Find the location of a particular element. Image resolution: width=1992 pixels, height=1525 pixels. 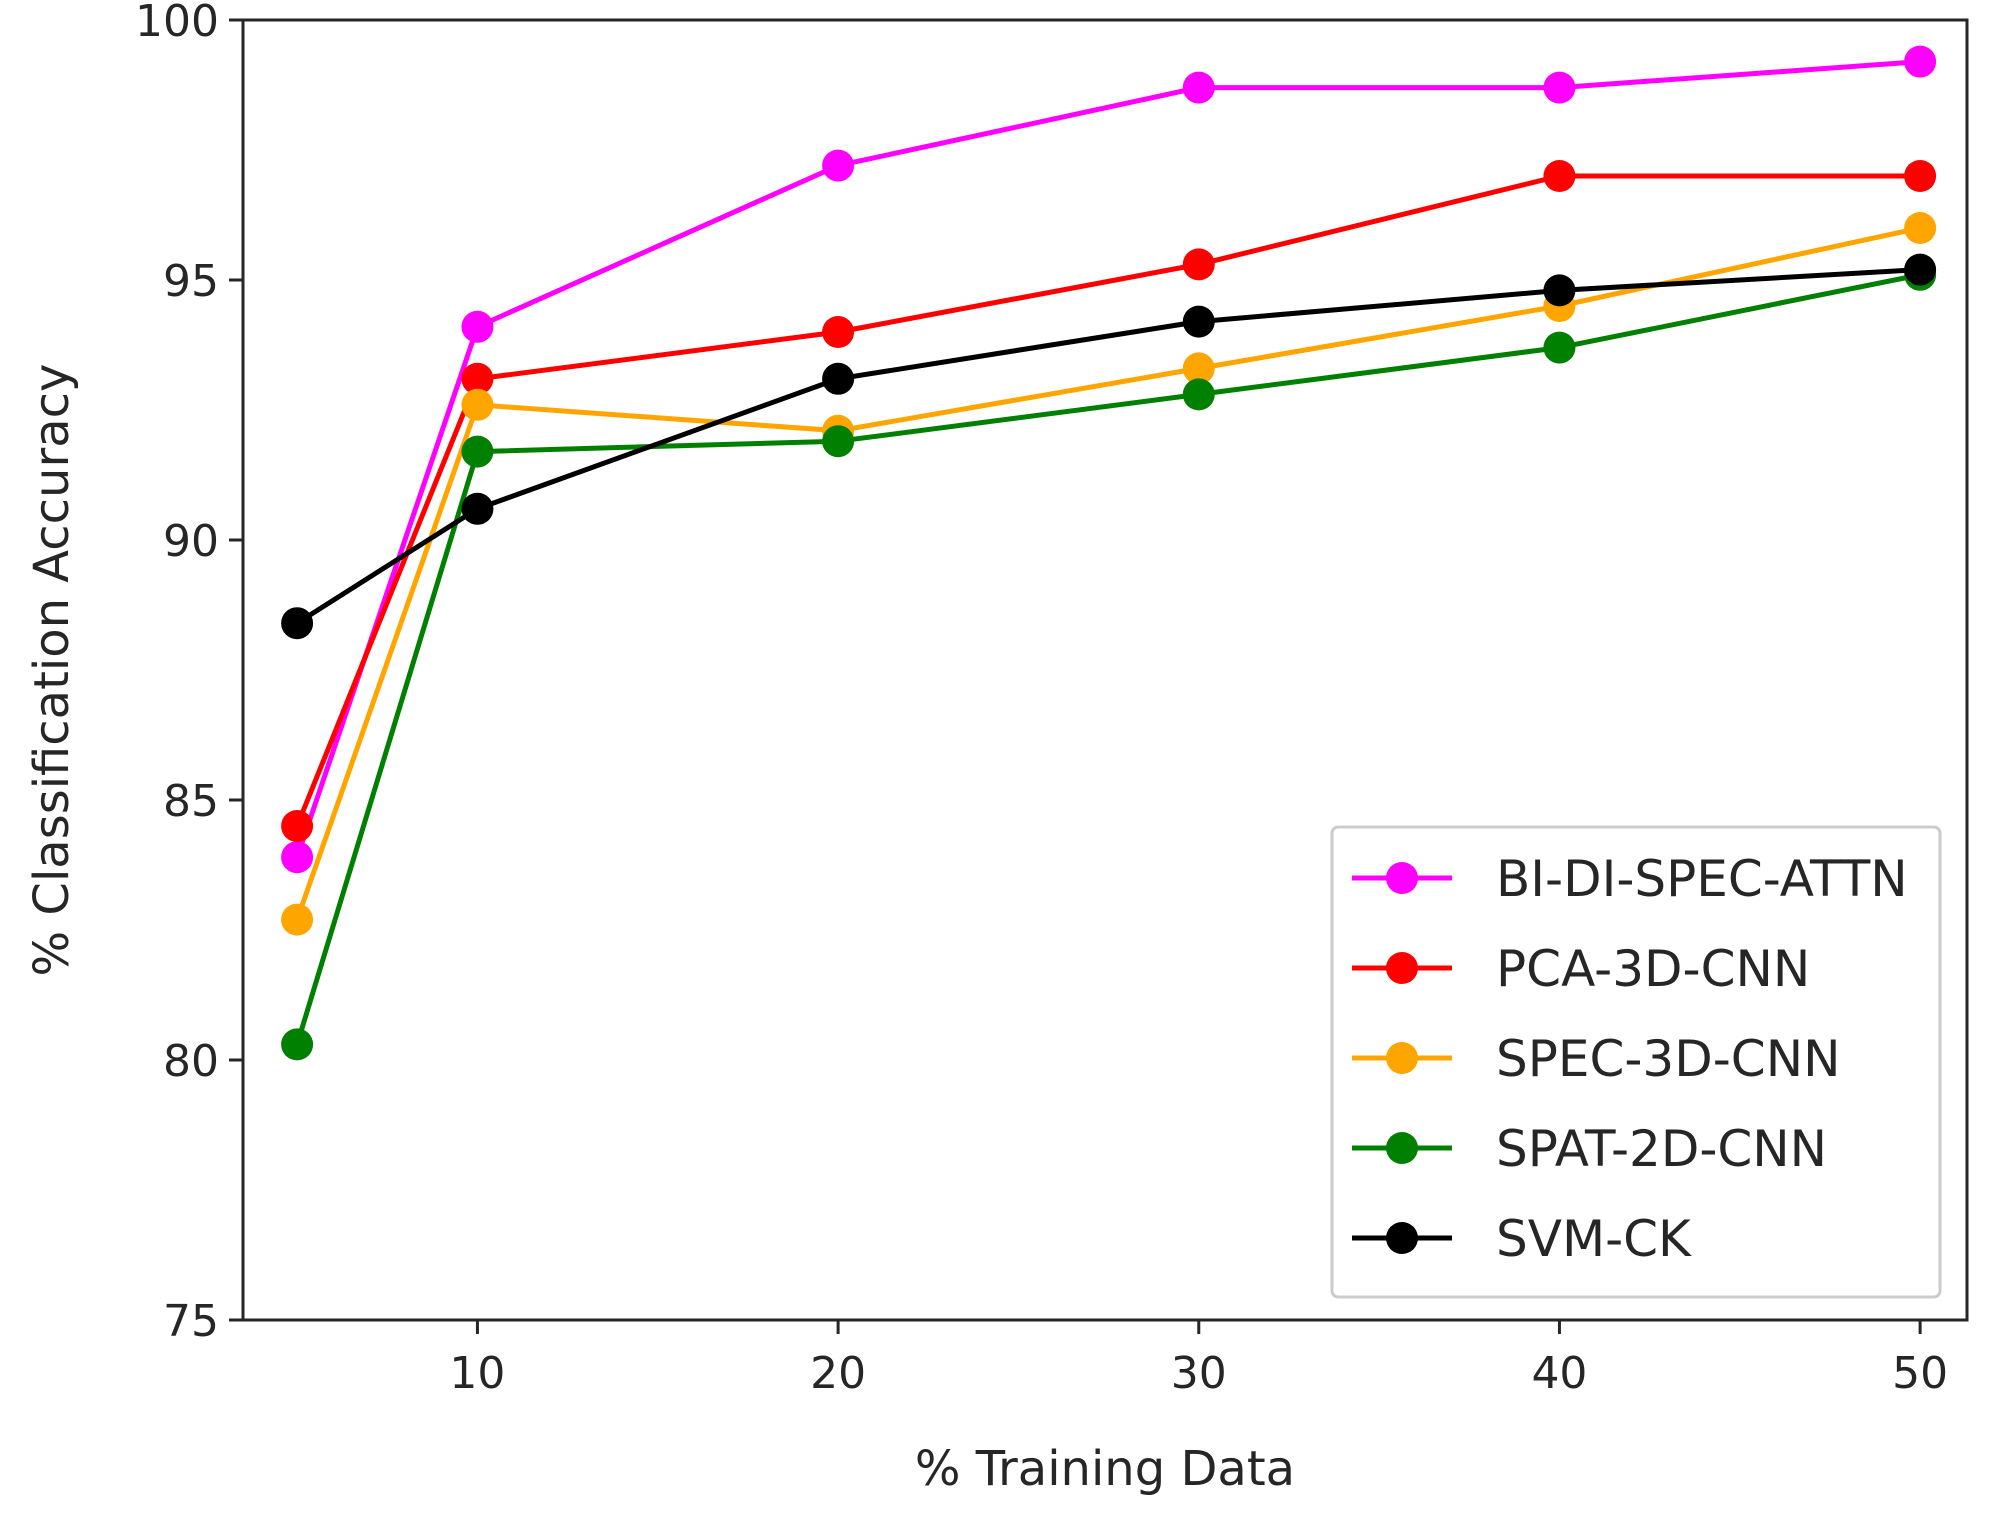

y-axis-label: % Classification Accuracy is located at coordinates (52, 670).